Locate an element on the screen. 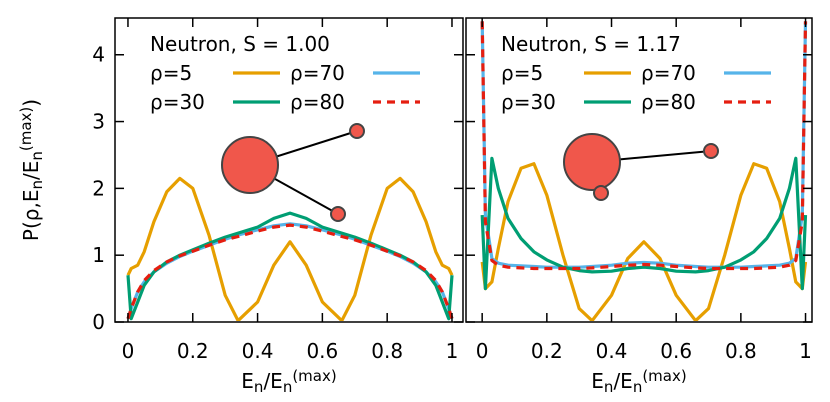 The image size is (830, 402). chart-title: Neutron, S = 1.00 is located at coordinates (240, 44).